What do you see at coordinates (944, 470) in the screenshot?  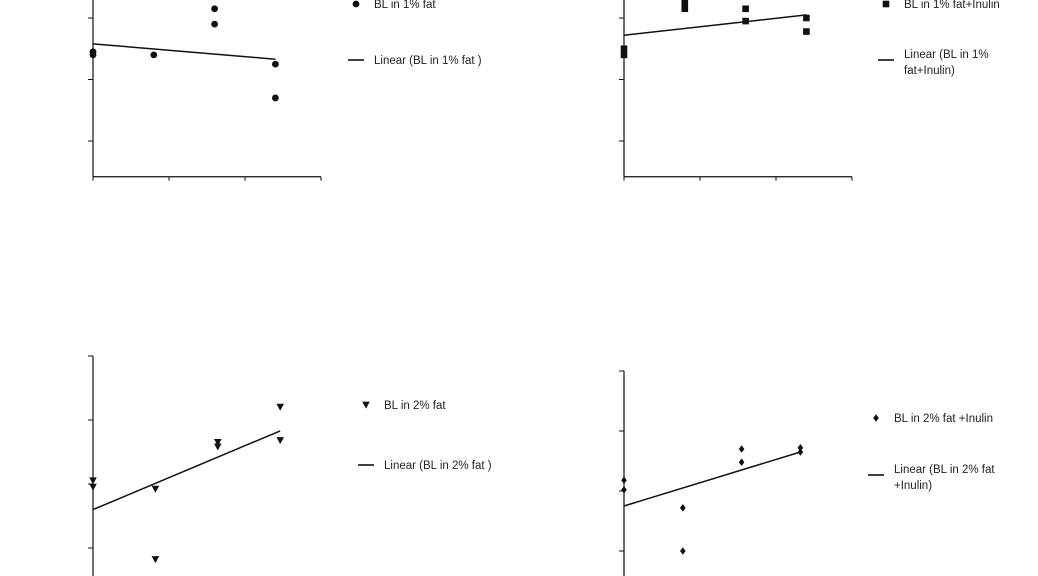 I see `legend-label-line: Linear (BL in 2% fat` at bounding box center [944, 470].